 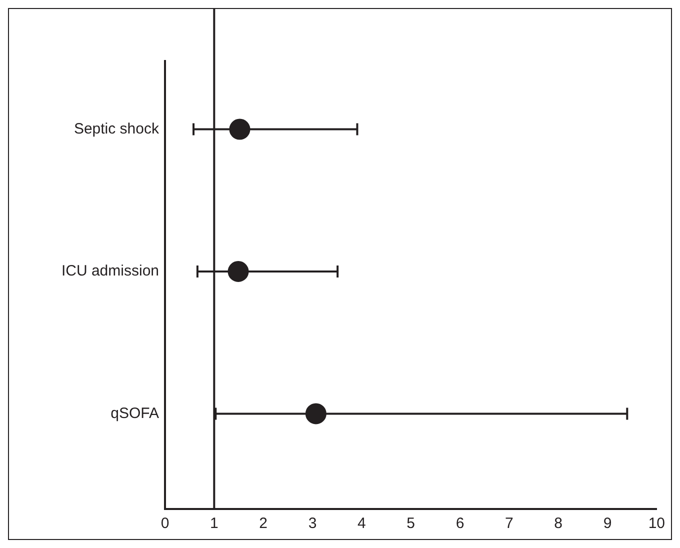 I want to click on x-tick-label: 1, so click(x=214, y=523).